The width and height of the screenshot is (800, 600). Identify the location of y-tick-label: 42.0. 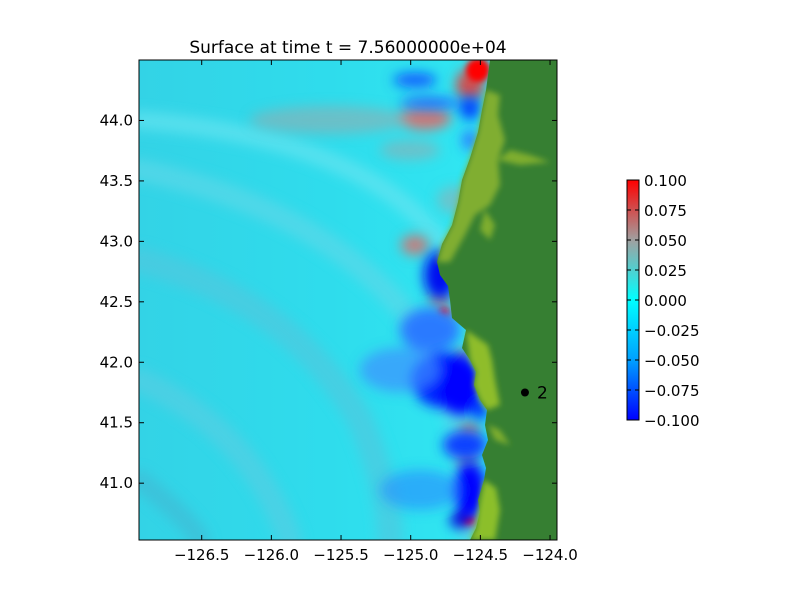
(116, 362).